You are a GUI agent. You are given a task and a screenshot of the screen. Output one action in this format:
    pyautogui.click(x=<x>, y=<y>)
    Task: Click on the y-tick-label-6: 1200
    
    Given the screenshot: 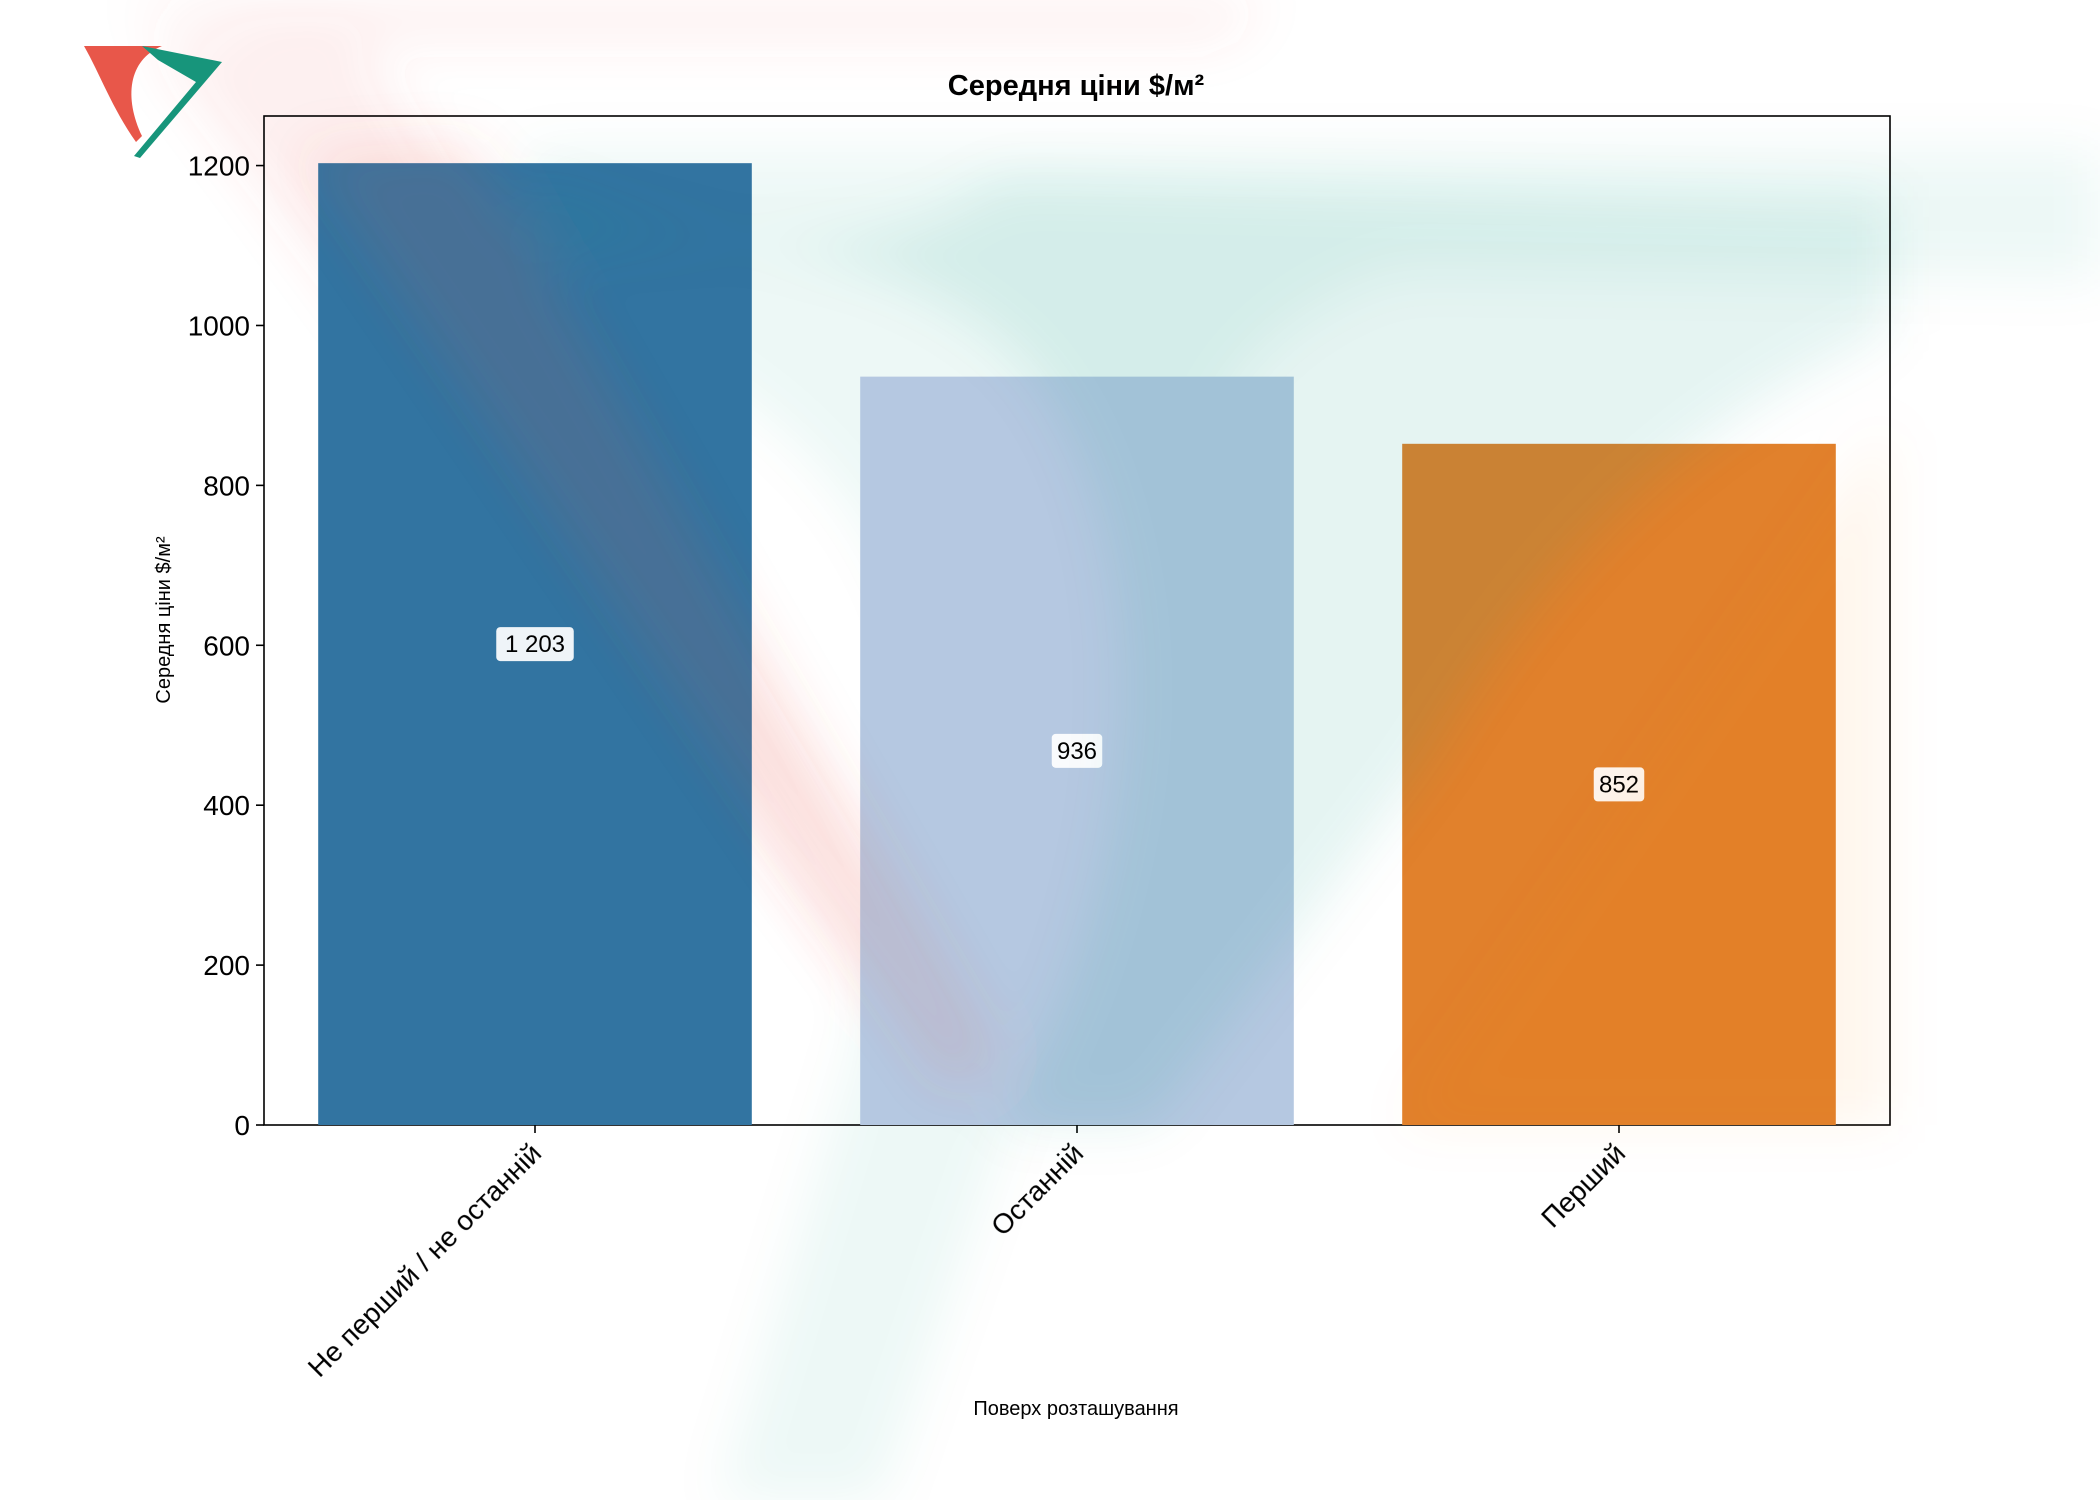 What is the action you would take?
    pyautogui.click(x=219, y=166)
    